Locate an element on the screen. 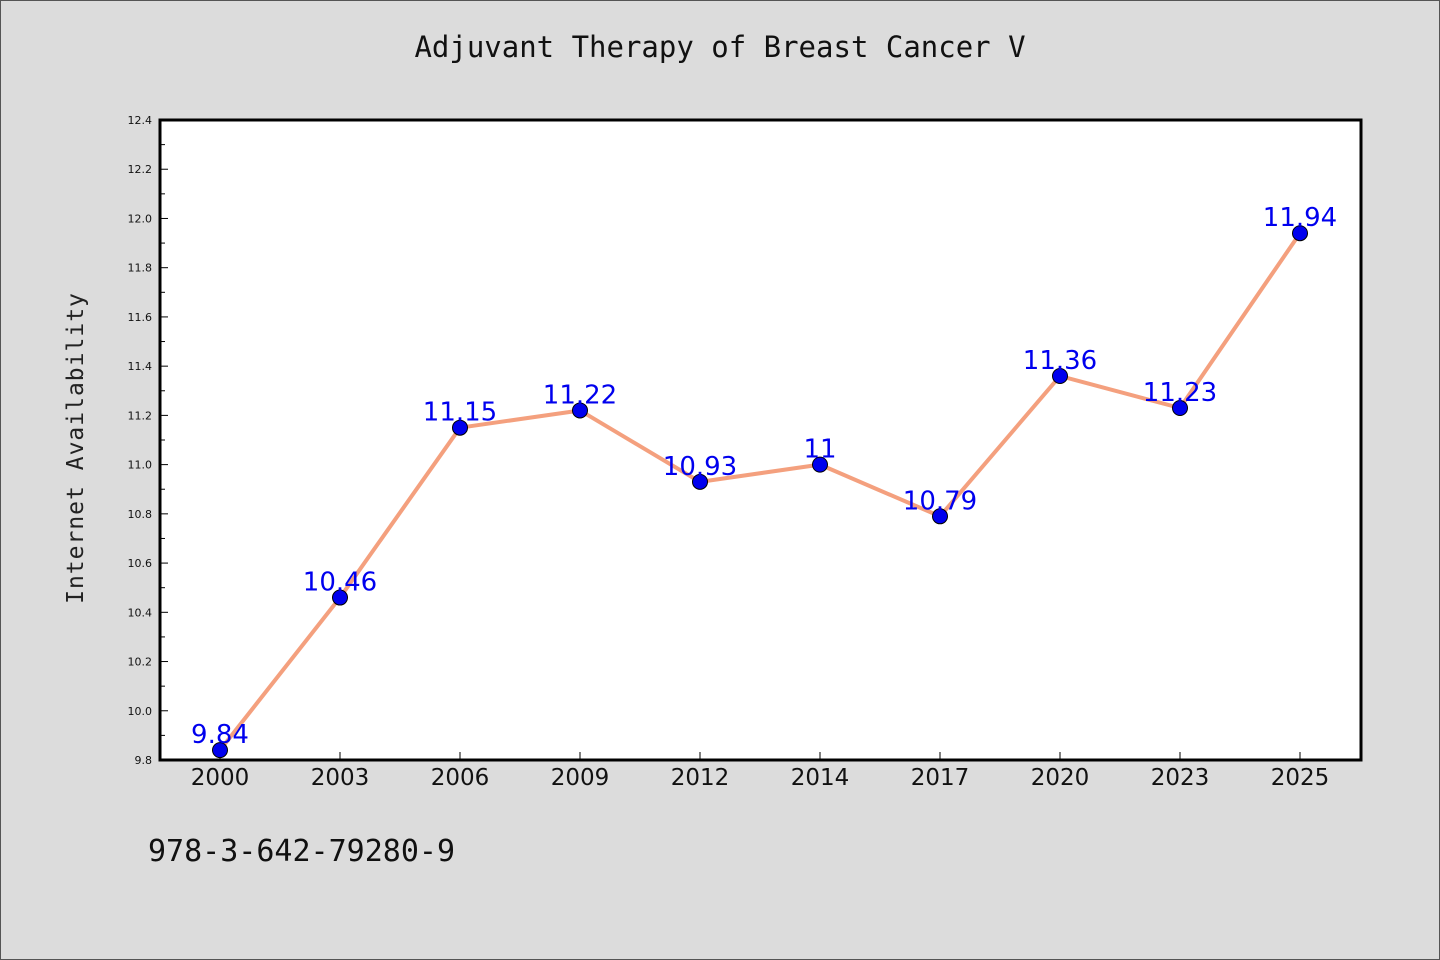  data-label: 10.79 is located at coordinates (940, 501).